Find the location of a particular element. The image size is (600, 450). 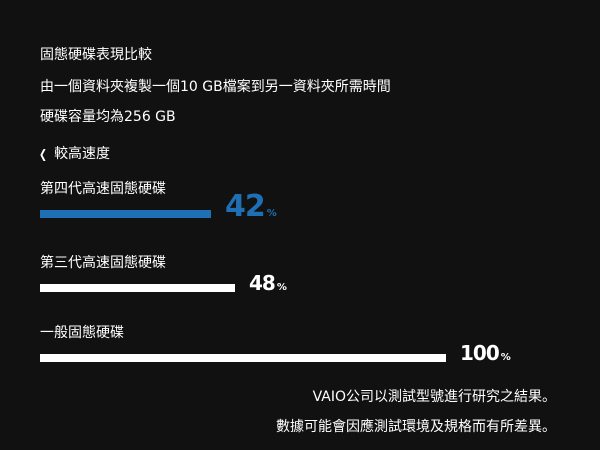

category-label: 第三代高速固態硬碟 is located at coordinates (103, 263).